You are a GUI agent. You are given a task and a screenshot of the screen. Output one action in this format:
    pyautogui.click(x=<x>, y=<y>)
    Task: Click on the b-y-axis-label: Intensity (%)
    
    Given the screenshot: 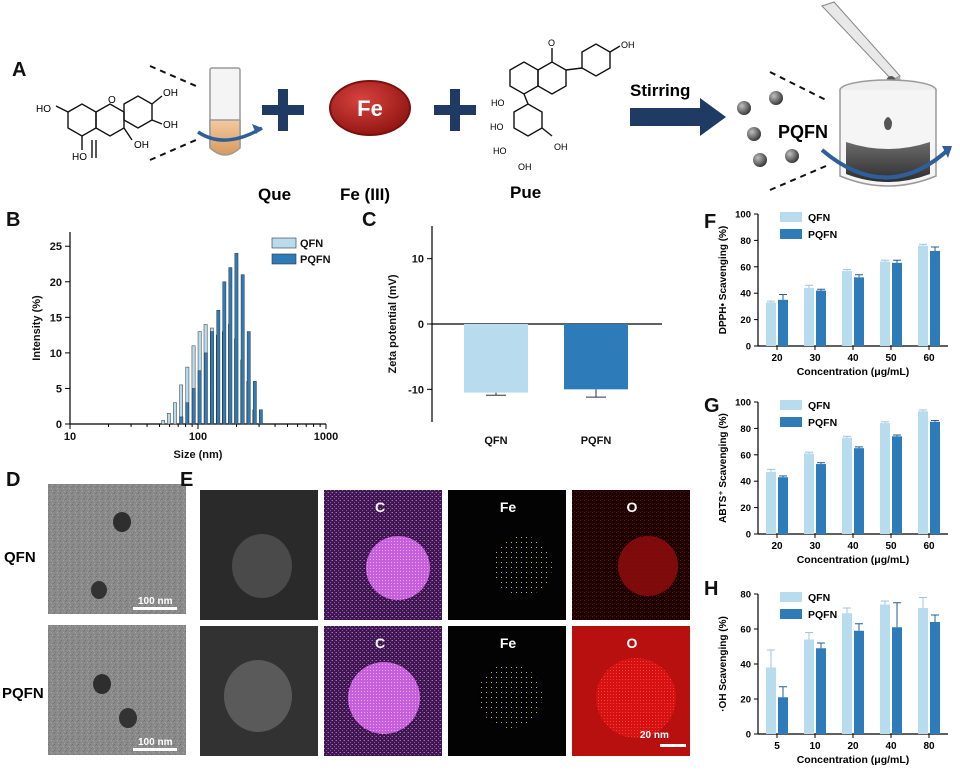 What is the action you would take?
    pyautogui.click(x=37, y=328)
    